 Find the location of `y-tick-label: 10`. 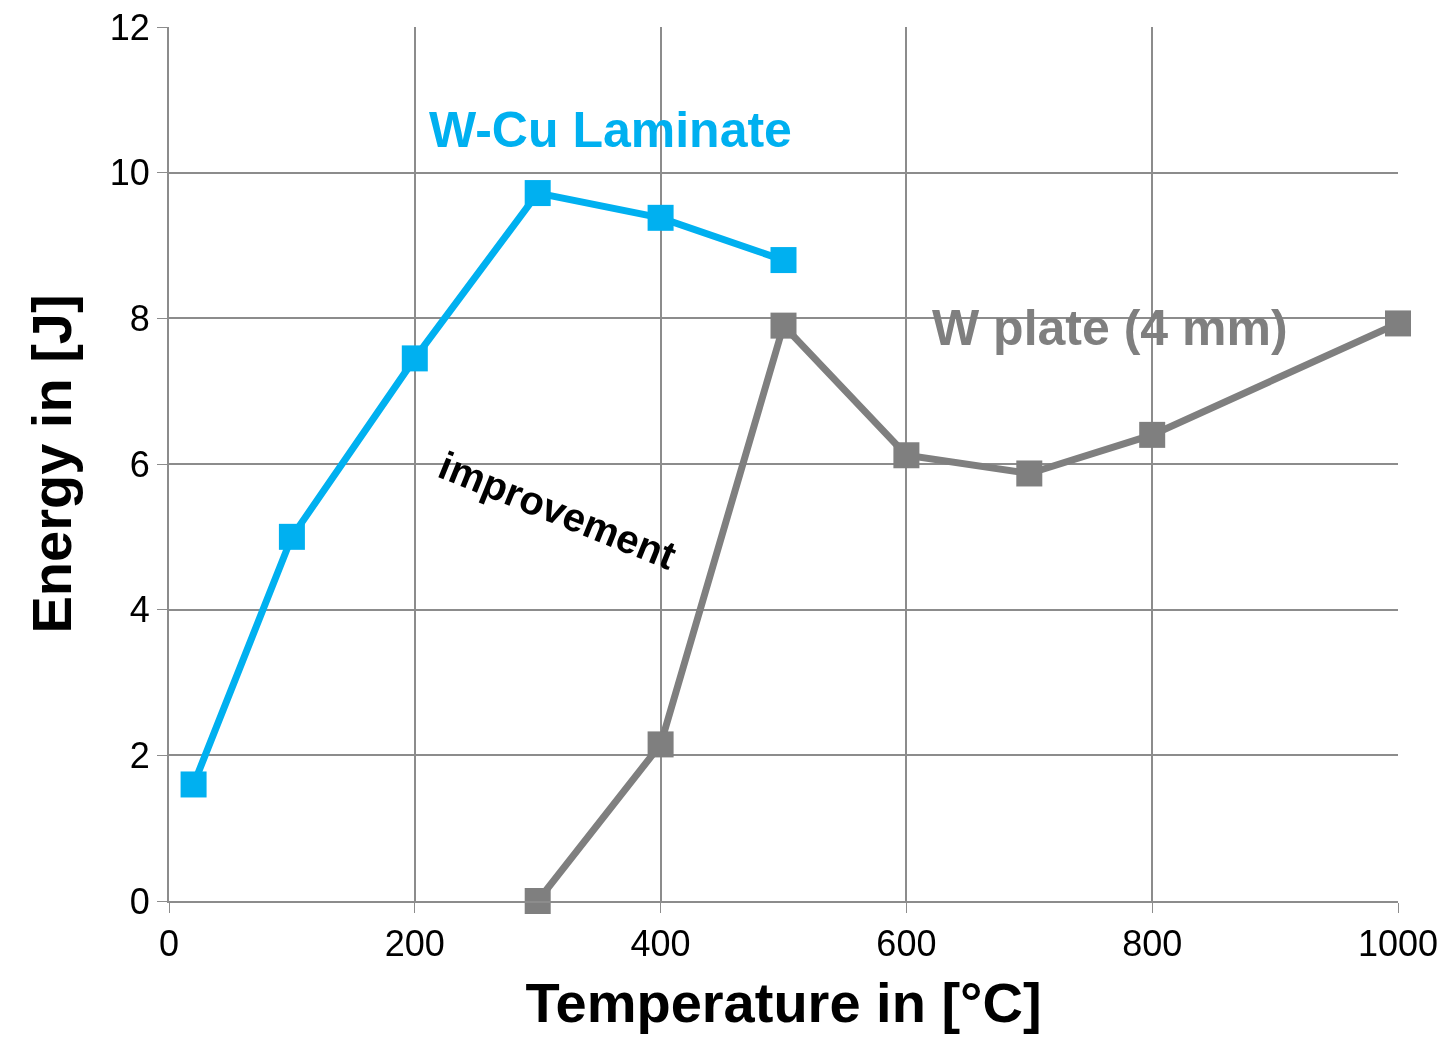

y-tick-label: 10 is located at coordinates (129, 173).